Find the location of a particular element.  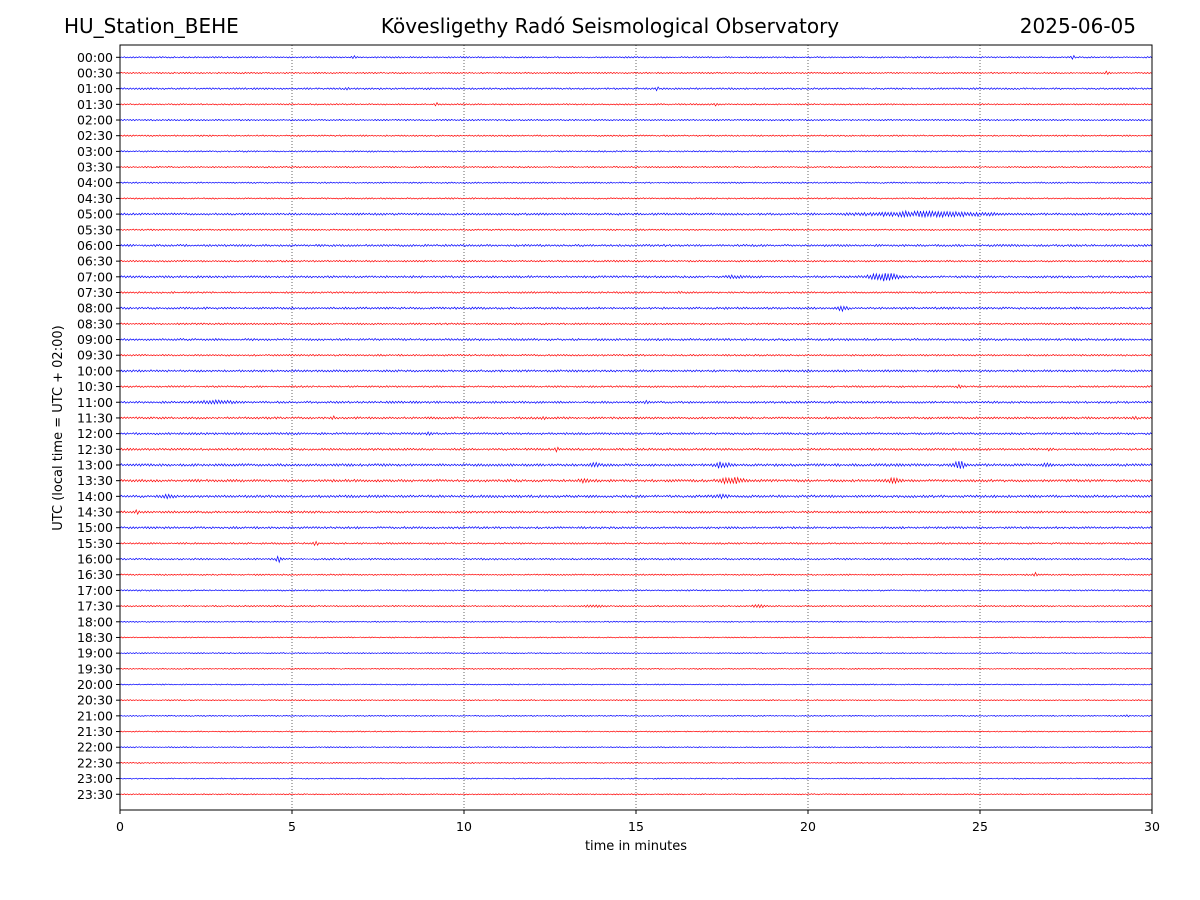

y-tick-label: 22:00 is located at coordinates (95, 747).